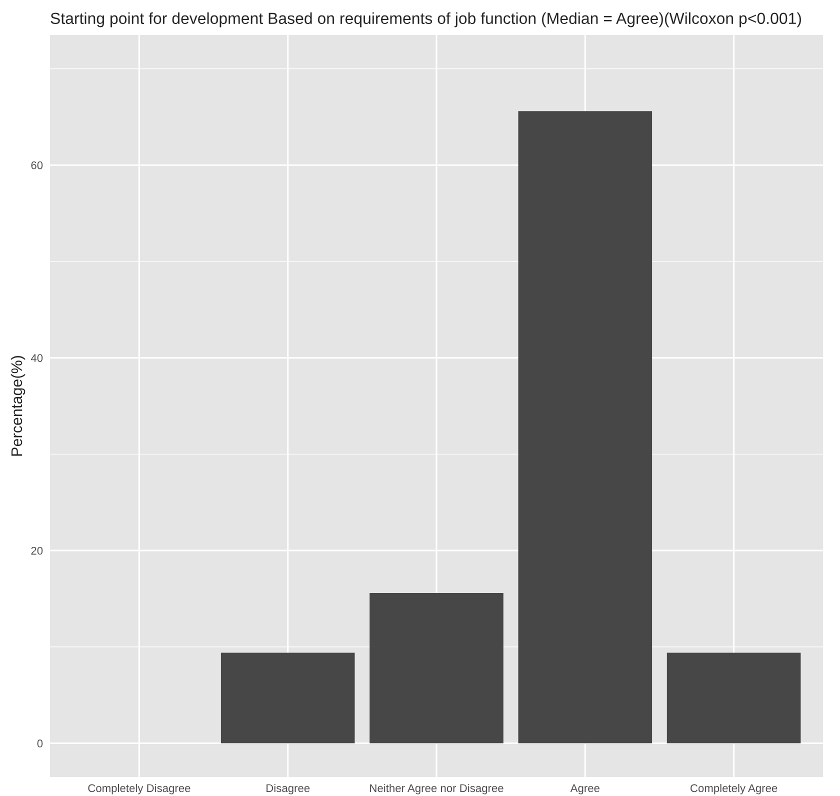 The image size is (840, 796). Describe the element at coordinates (37, 550) in the screenshot. I see `y-tick-label: 20` at that location.